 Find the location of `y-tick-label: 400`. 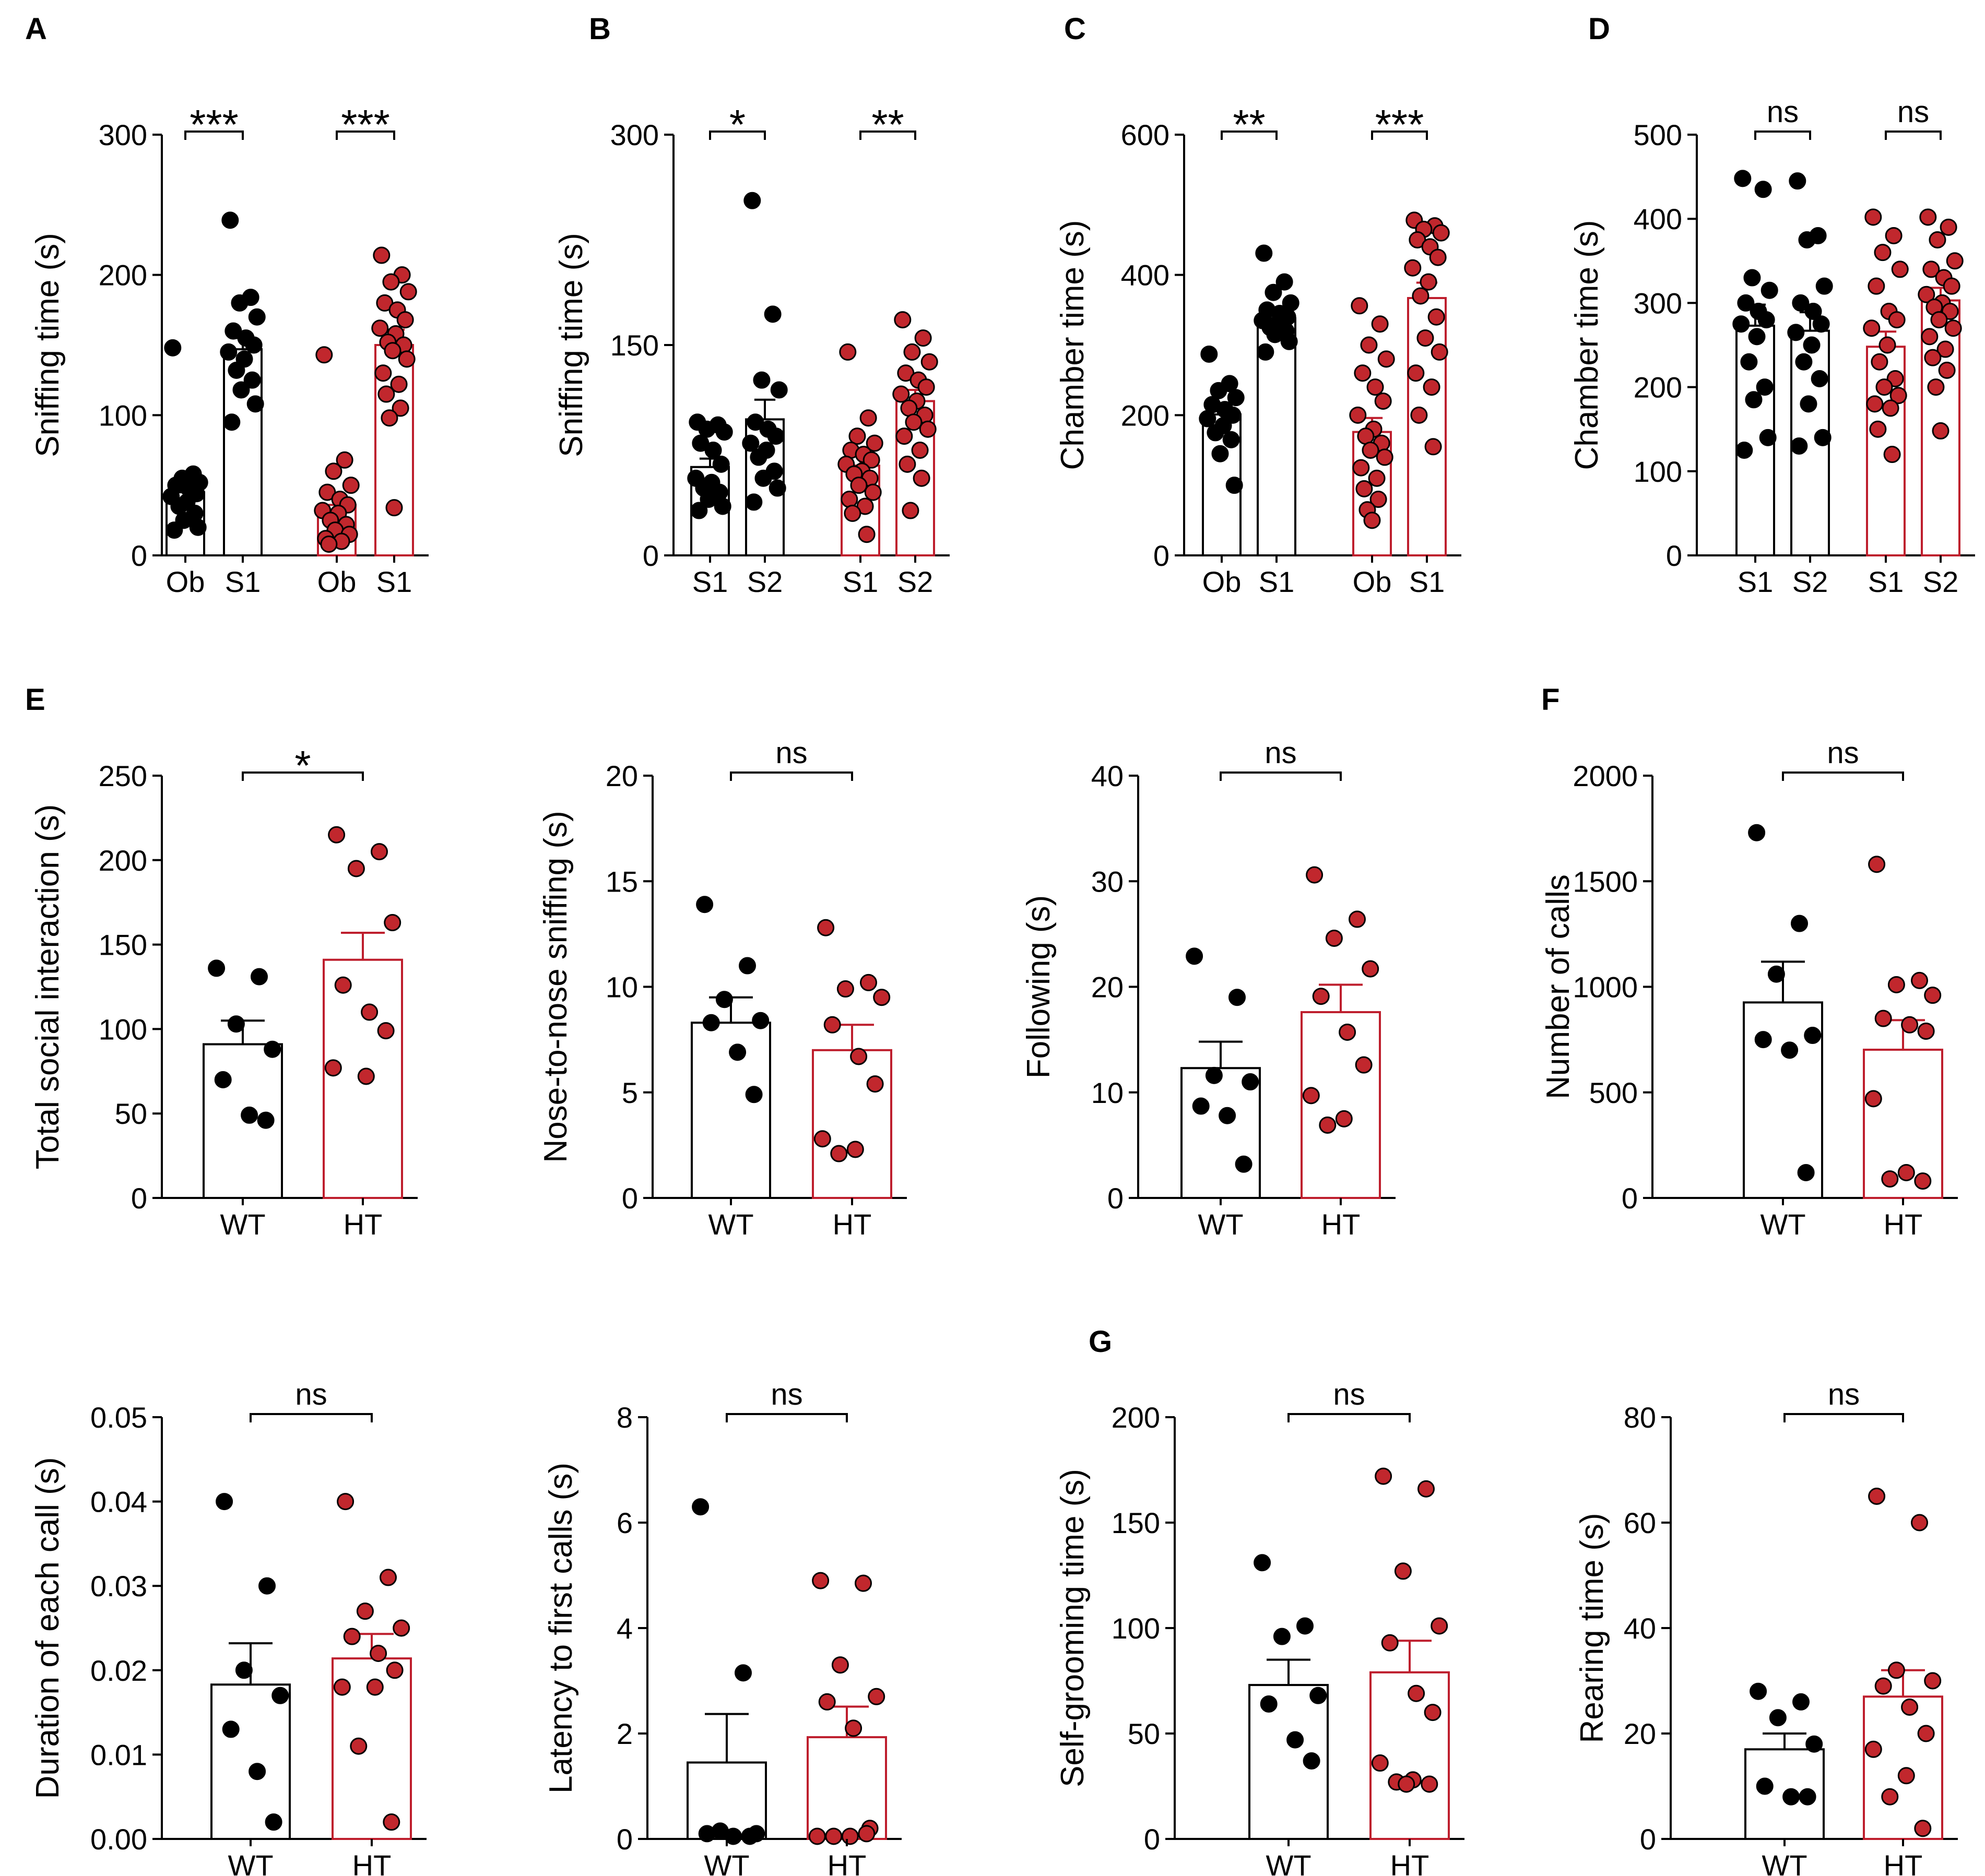

y-tick-label: 400 is located at coordinates (1658, 219).